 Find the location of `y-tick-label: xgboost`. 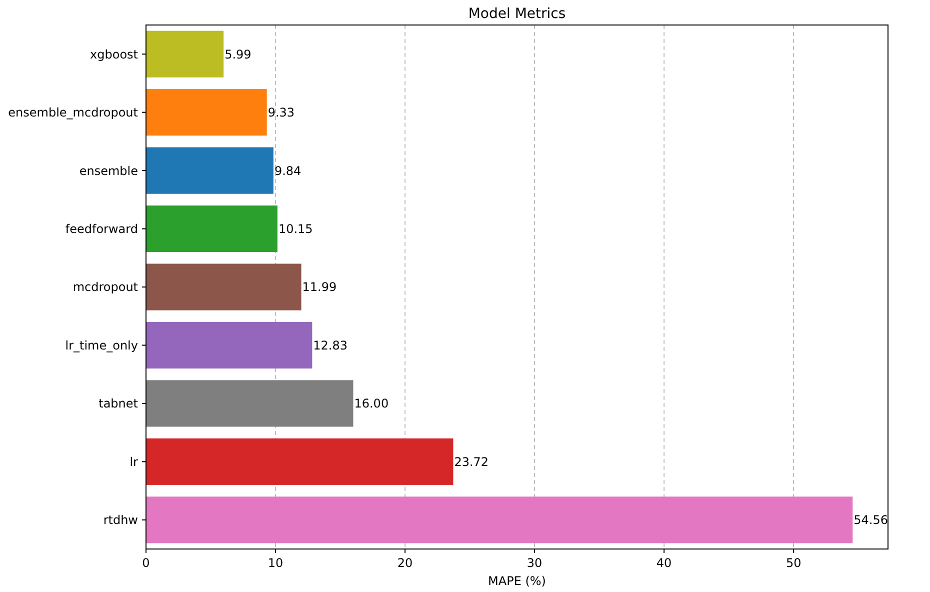

y-tick-label: xgboost is located at coordinates (114, 54).